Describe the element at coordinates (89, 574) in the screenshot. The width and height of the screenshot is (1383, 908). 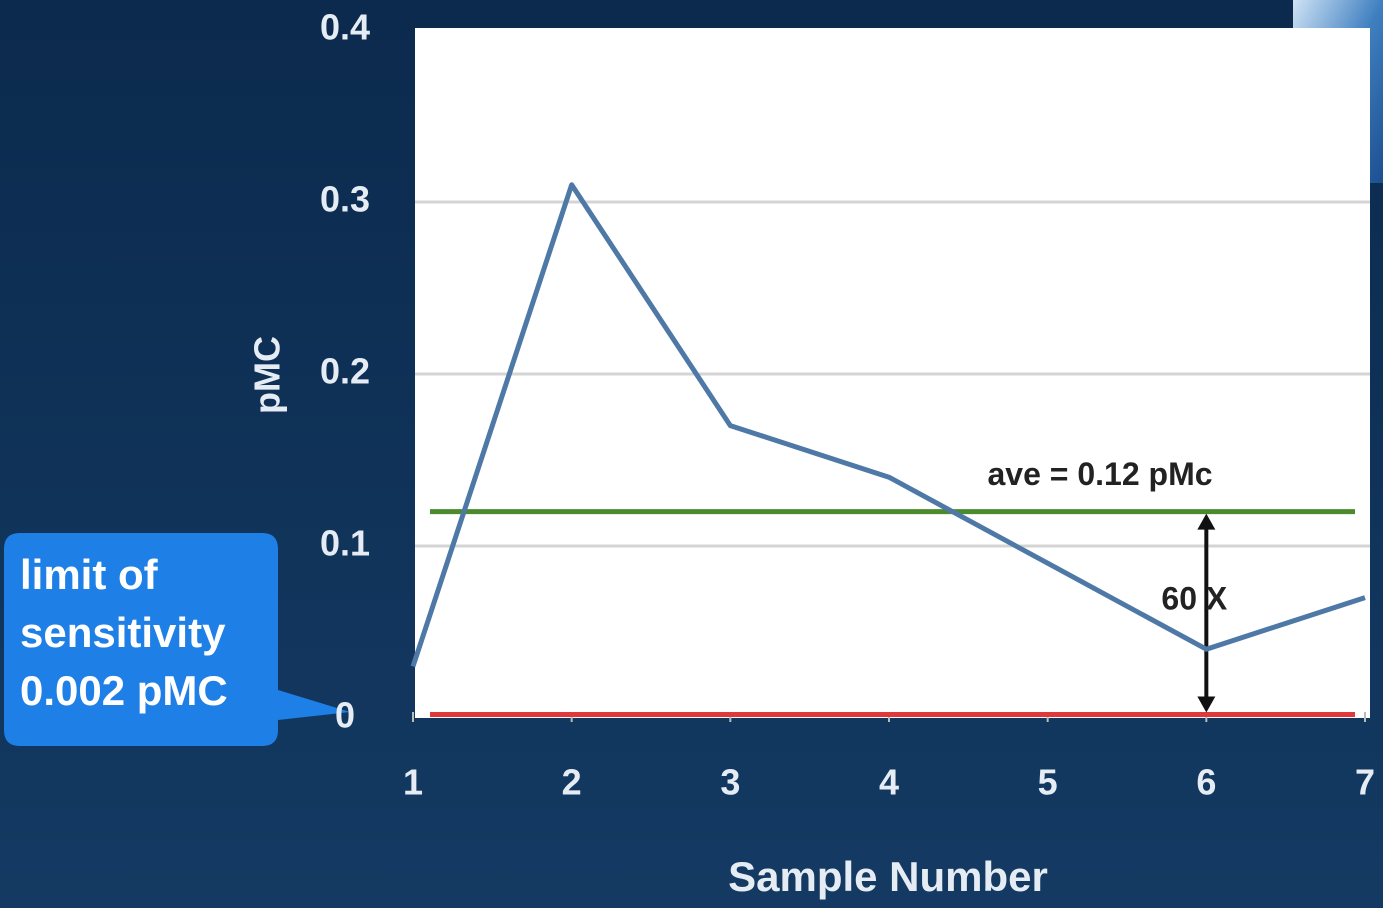
I see `callout-text: limit of` at that location.